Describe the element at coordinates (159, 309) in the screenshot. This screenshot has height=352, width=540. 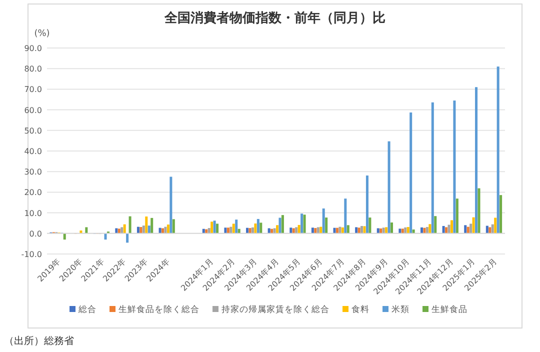
I see `legend-label: 生鮮食品を除く総合` at that location.